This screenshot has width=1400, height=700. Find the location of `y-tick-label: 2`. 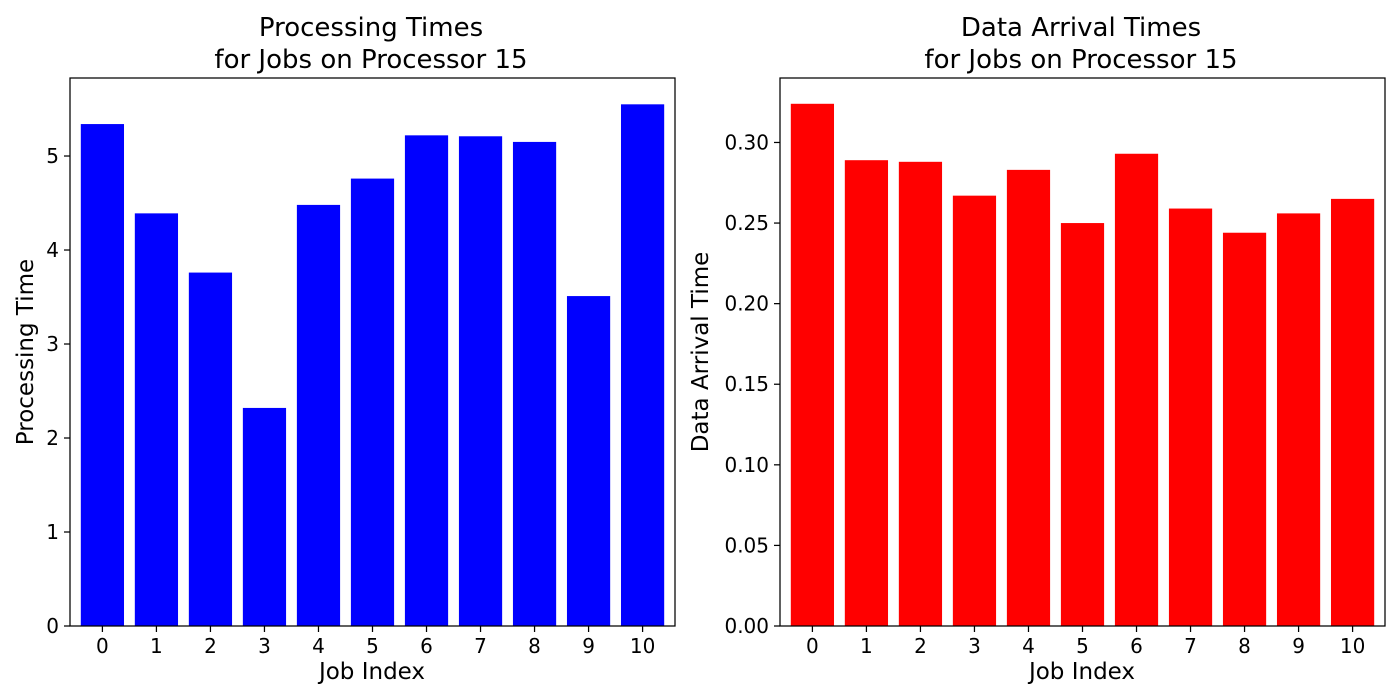

y-tick-label: 2 is located at coordinates (52, 438).